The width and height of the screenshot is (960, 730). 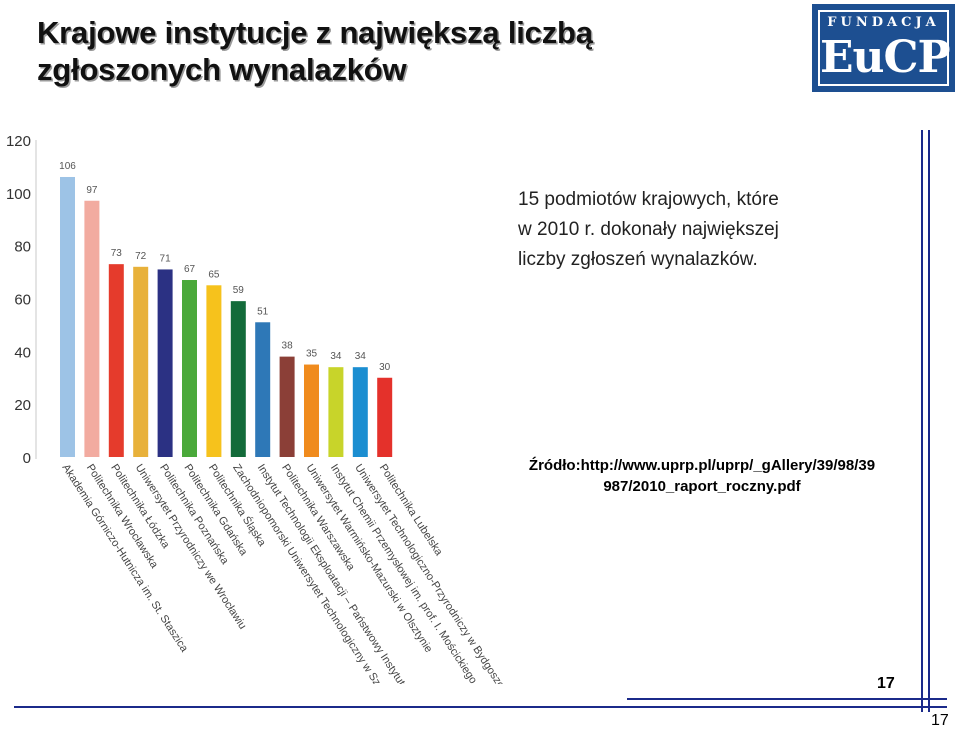 I want to click on data-label: 72, so click(x=141, y=256).